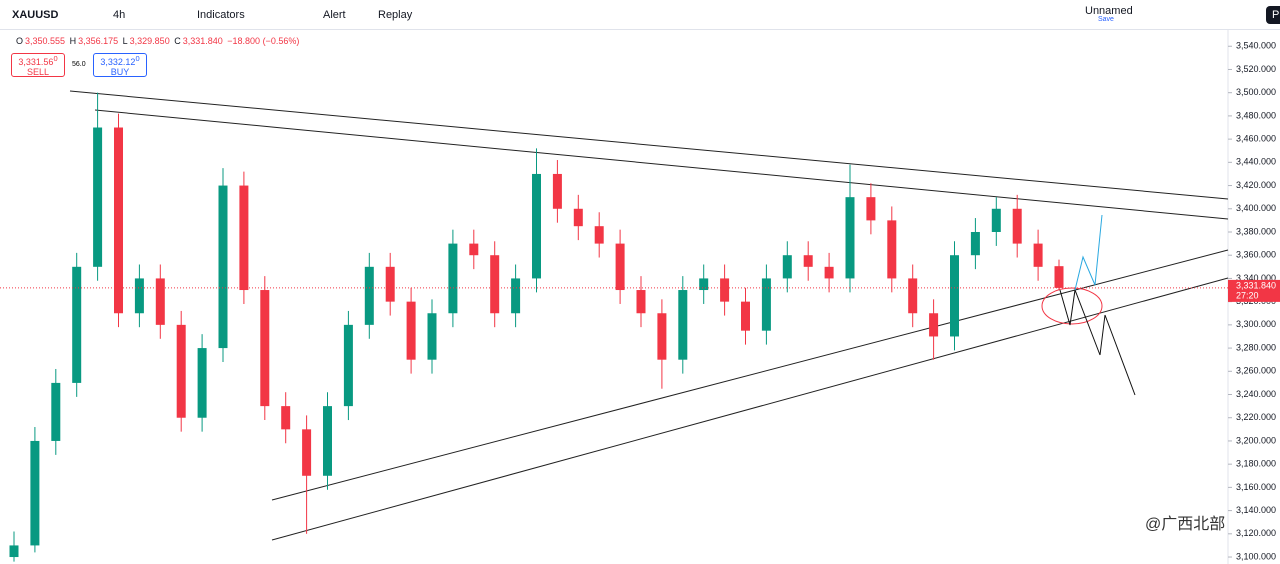 The width and height of the screenshot is (1280, 564). Describe the element at coordinates (119, 15) in the screenshot. I see `interval: 4h` at that location.